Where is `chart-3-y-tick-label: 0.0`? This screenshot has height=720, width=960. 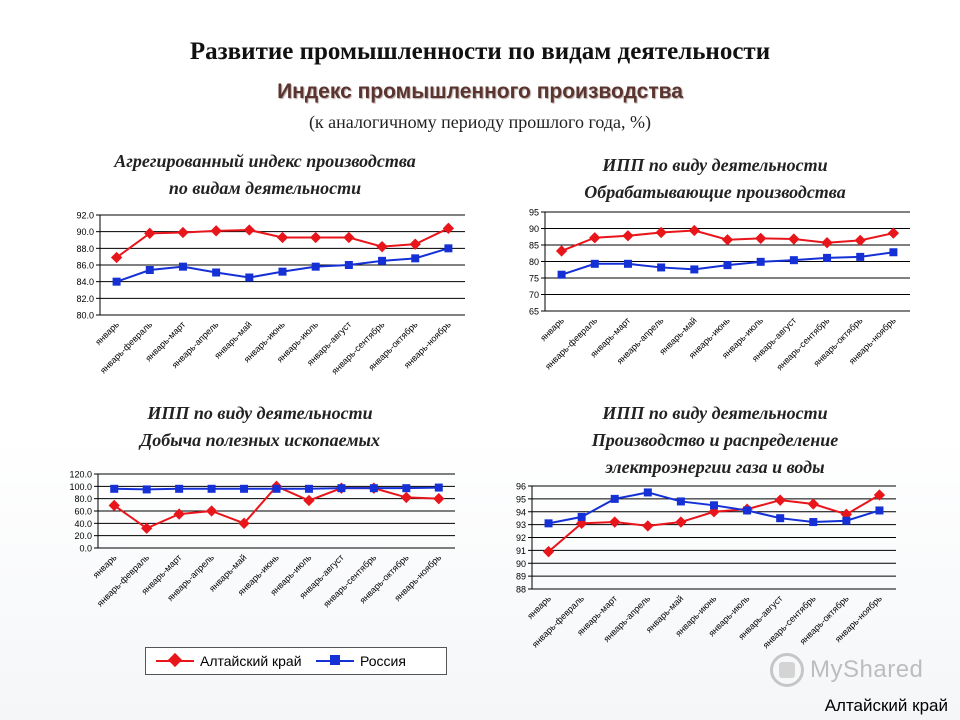
chart-3-y-tick-label: 0.0 is located at coordinates (85, 549).